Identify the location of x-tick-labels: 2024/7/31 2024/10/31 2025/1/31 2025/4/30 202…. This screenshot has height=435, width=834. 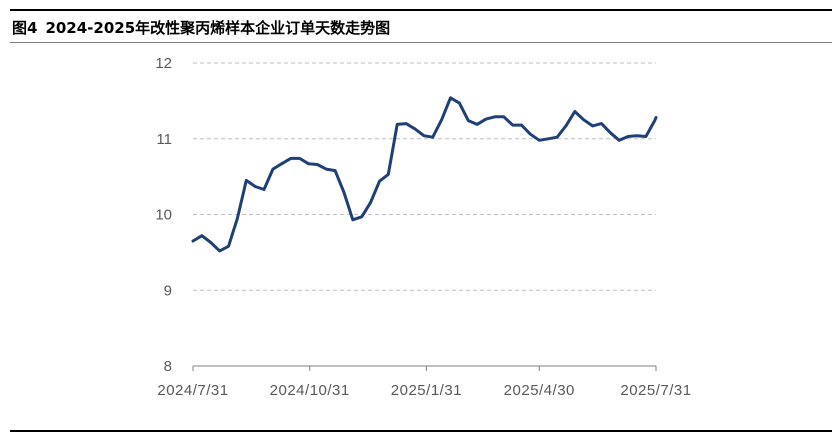
(424, 390).